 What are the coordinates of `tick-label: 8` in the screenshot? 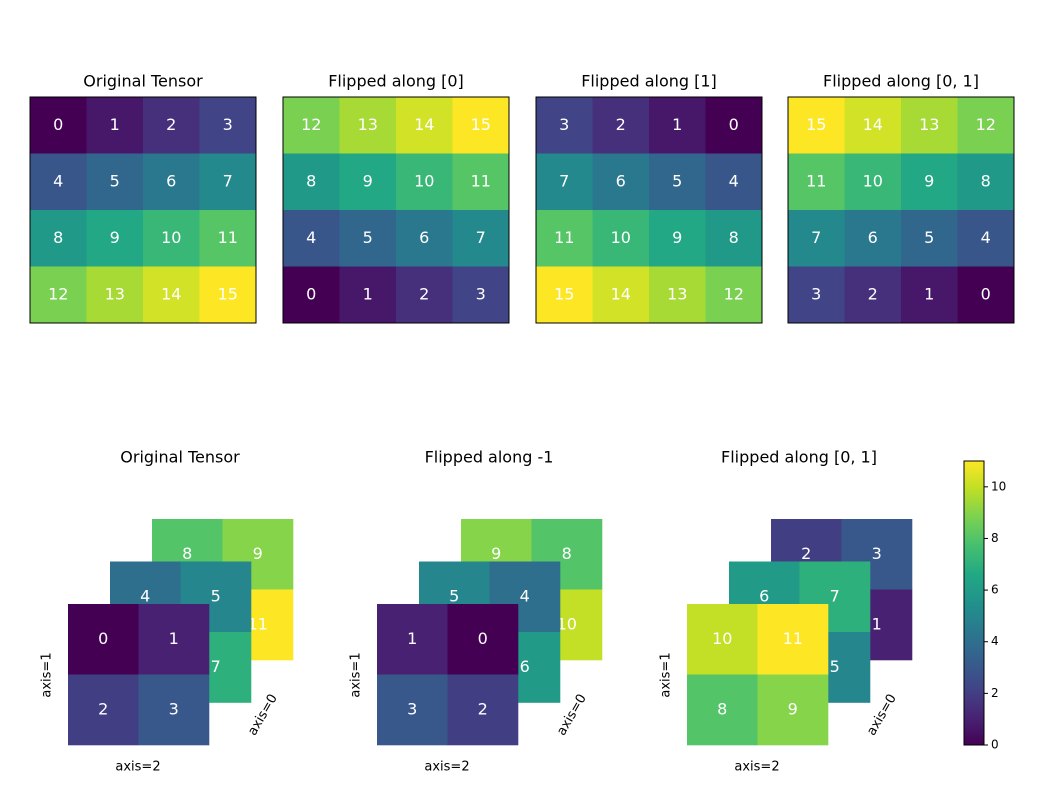 It's located at (995, 538).